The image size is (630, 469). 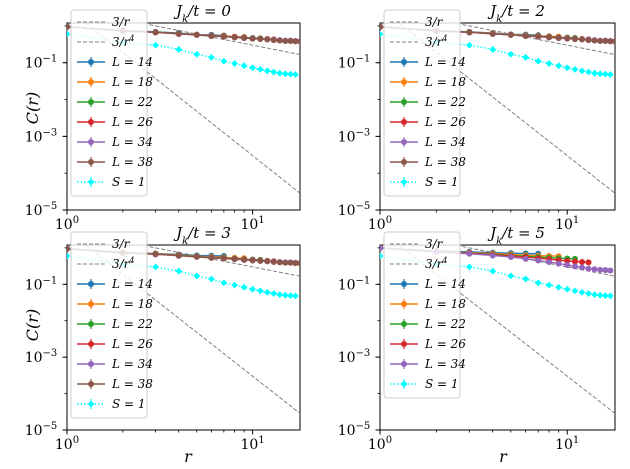 What do you see at coordinates (91, 182) in the screenshot?
I see `legend-marker-S=1` at bounding box center [91, 182].